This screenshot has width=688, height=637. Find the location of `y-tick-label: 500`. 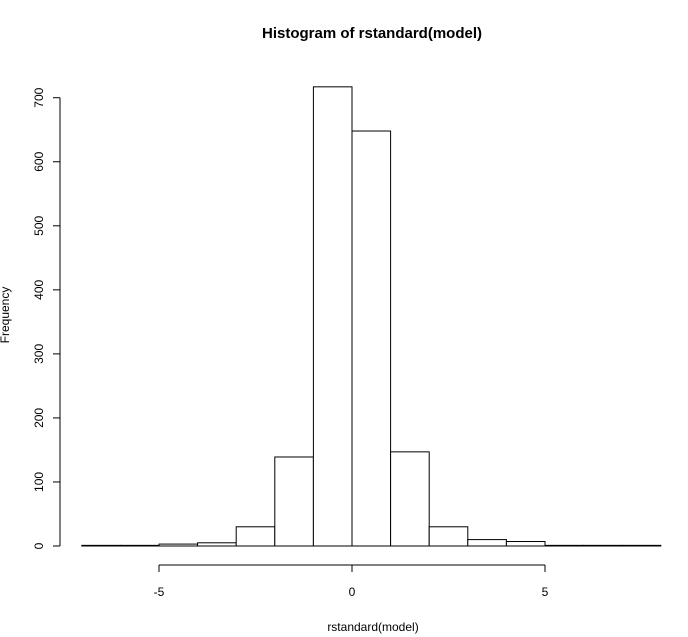

y-tick-label: 500 is located at coordinates (39, 225).